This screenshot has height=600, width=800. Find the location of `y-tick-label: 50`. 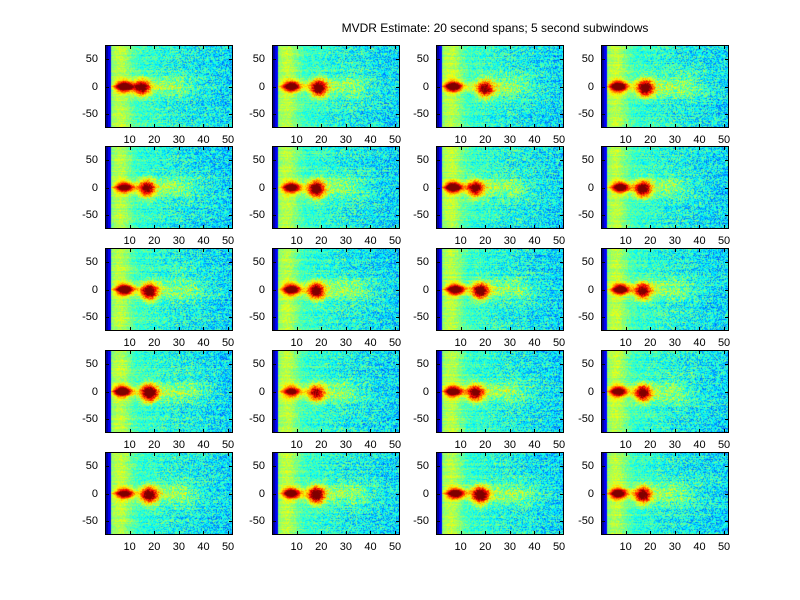

y-tick-label: 50 is located at coordinates (587, 261).